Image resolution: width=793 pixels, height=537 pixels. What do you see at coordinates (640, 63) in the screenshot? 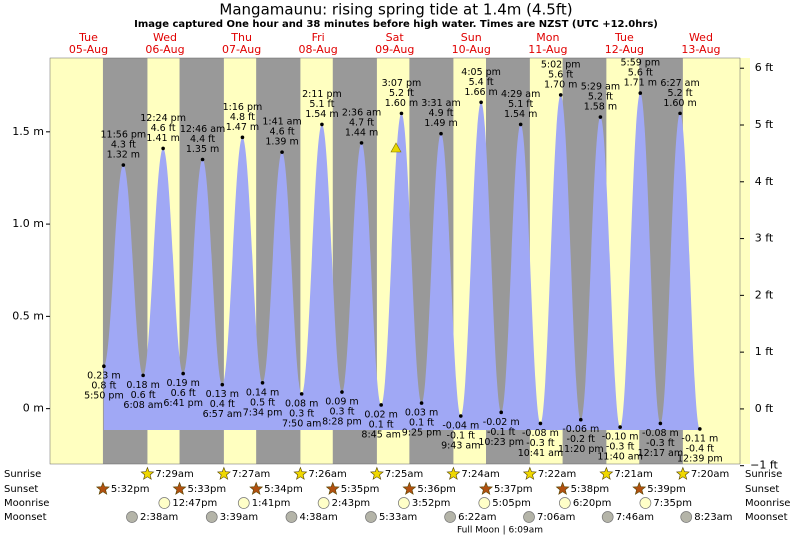
I see `tide-label: 5:59 pm` at bounding box center [640, 63].